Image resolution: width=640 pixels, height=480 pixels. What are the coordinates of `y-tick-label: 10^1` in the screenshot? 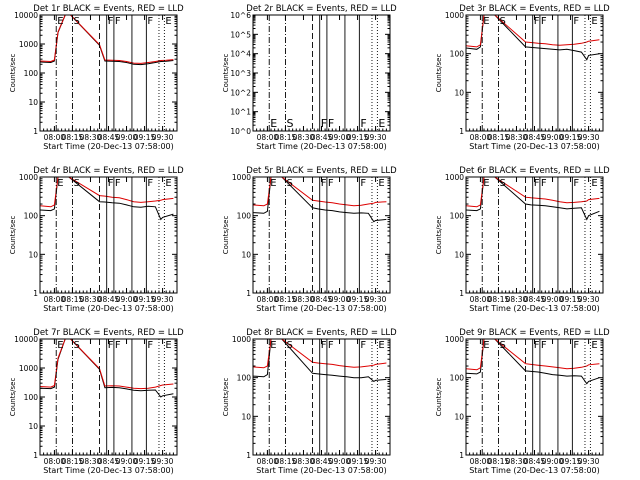 It's located at (240, 112).